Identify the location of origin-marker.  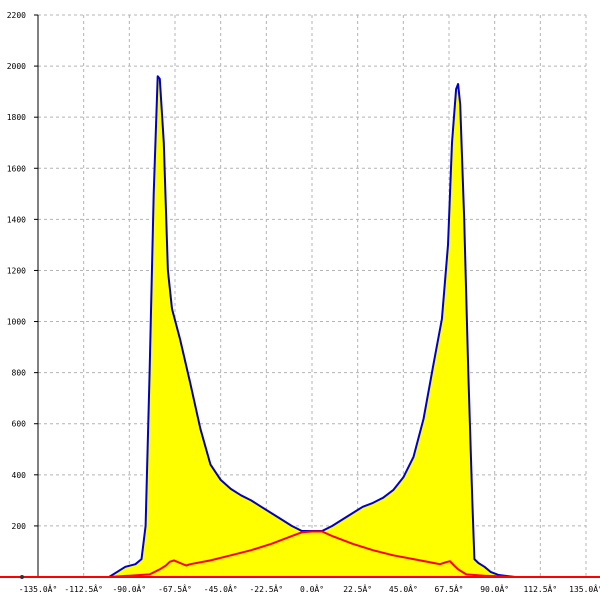
(22, 577).